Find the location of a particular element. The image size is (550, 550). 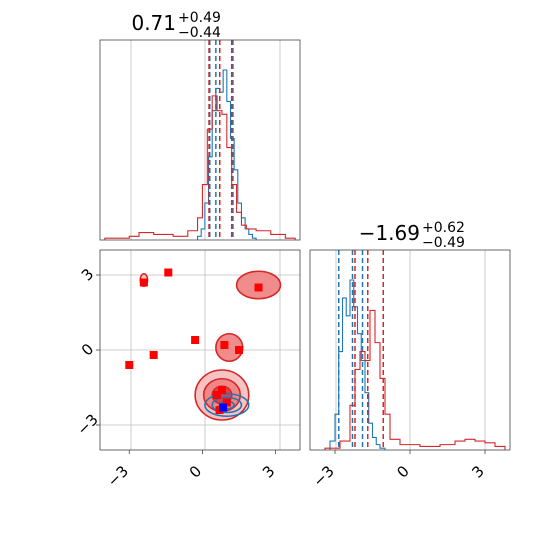

marginal-x-title-value: 0.71 is located at coordinates (153, 23).